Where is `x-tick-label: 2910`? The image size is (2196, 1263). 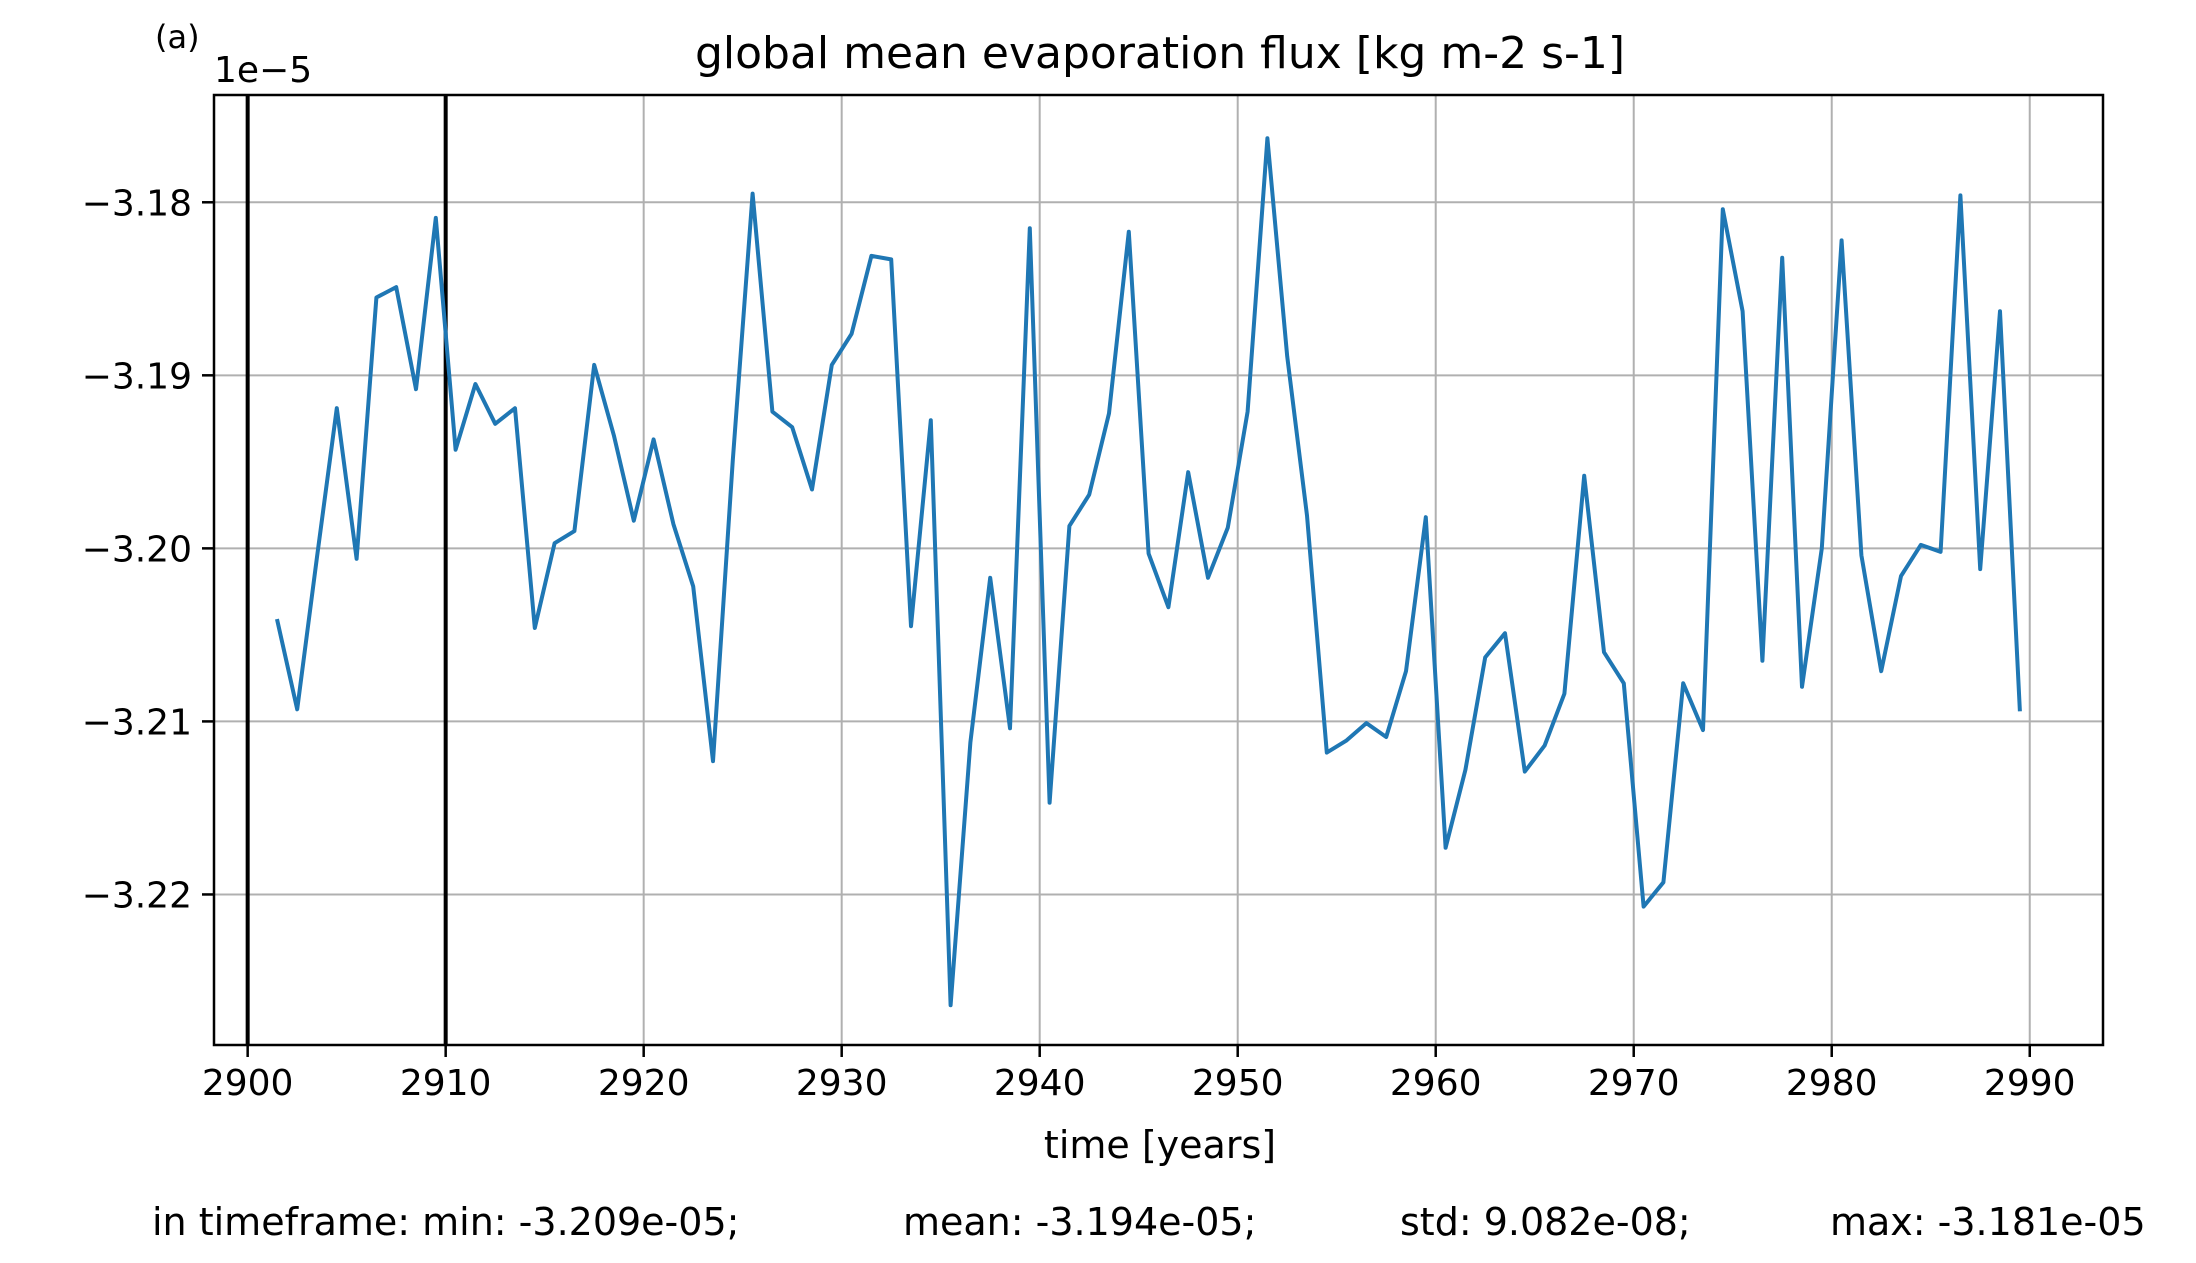
x-tick-label: 2910 is located at coordinates (446, 1083).